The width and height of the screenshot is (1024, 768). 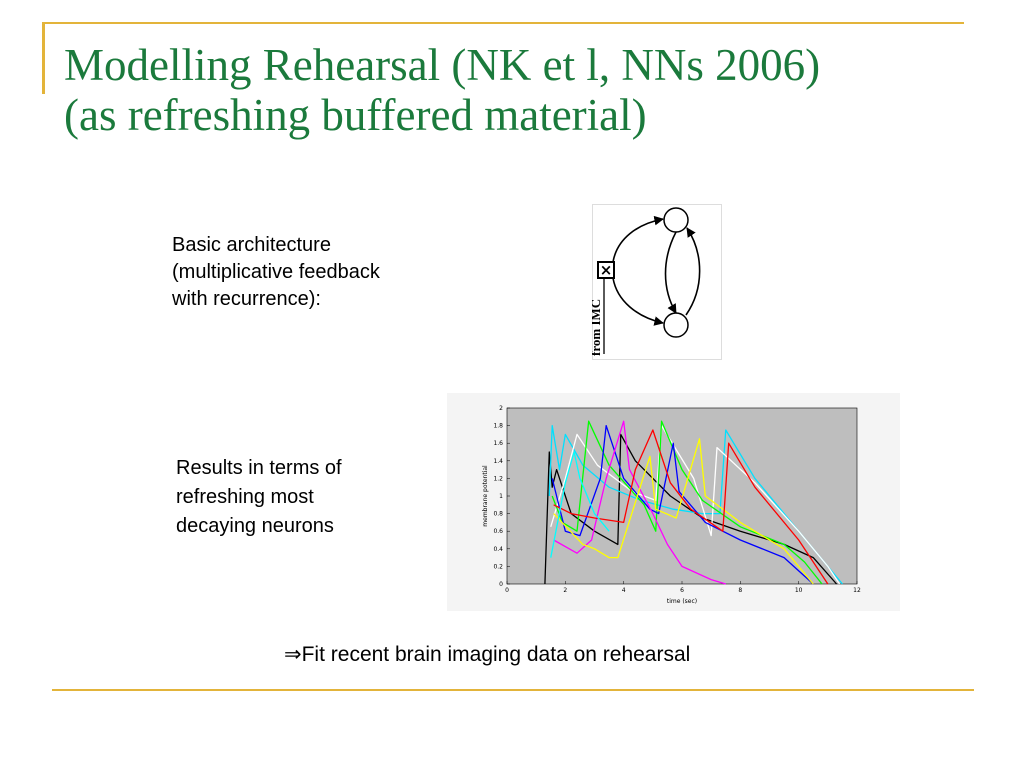 What do you see at coordinates (498, 443) in the screenshot?
I see `y-tick-label: 1.6` at bounding box center [498, 443].